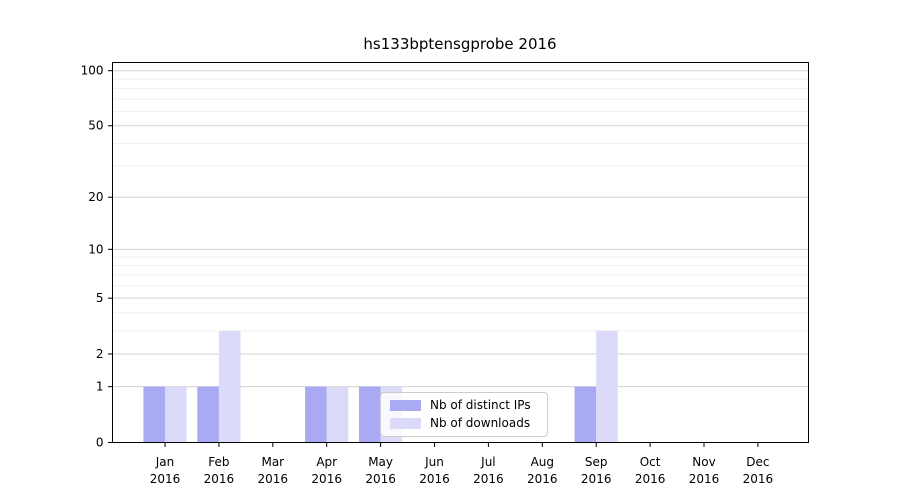 The image size is (900, 500). I want to click on legend-label-distinct-ips: Nb of distinct IPs, so click(480, 405).